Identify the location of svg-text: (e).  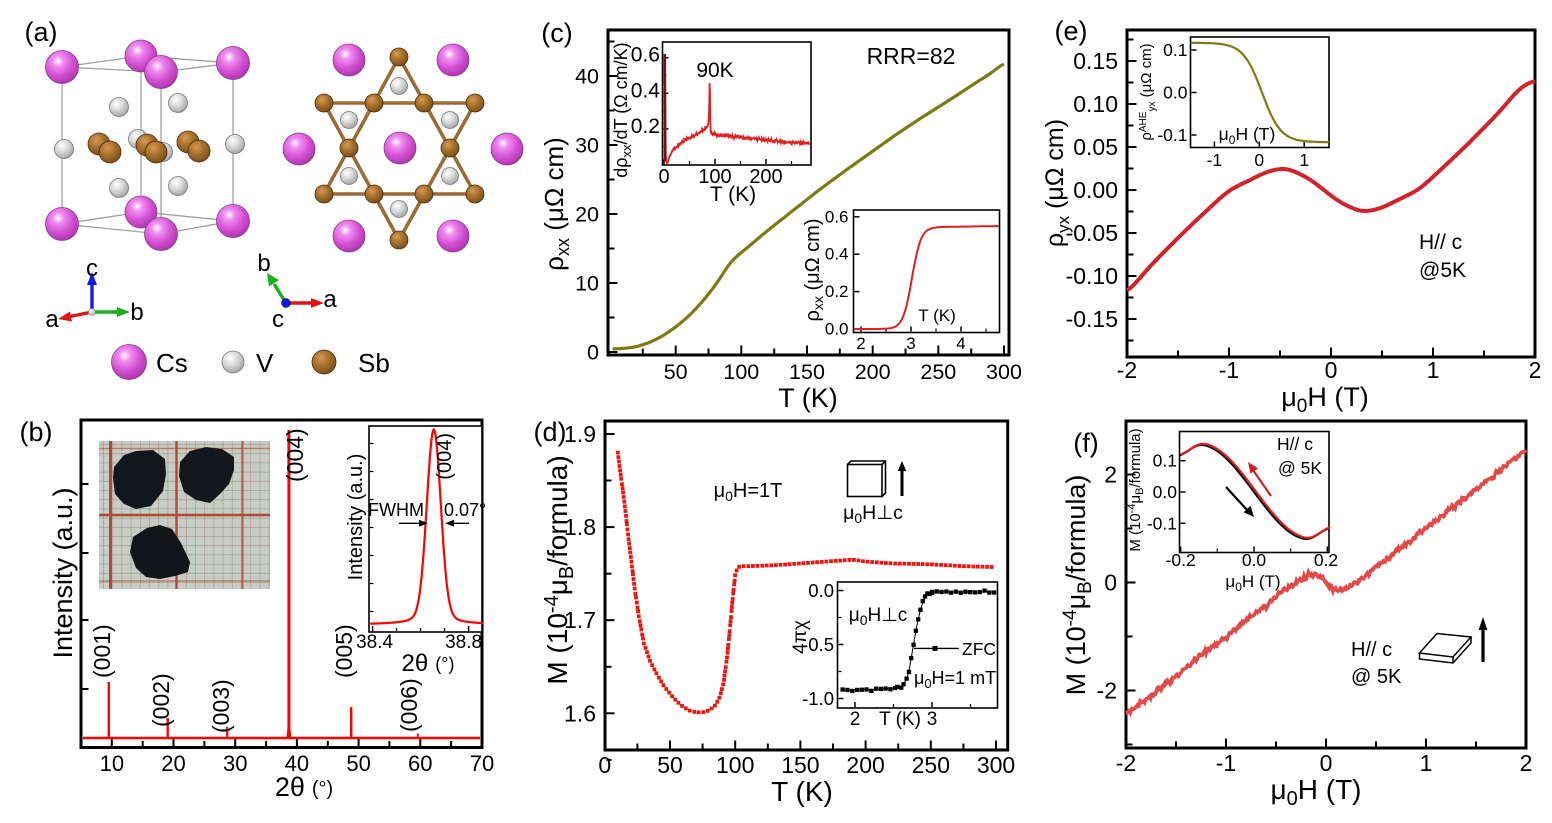
(1071, 31).